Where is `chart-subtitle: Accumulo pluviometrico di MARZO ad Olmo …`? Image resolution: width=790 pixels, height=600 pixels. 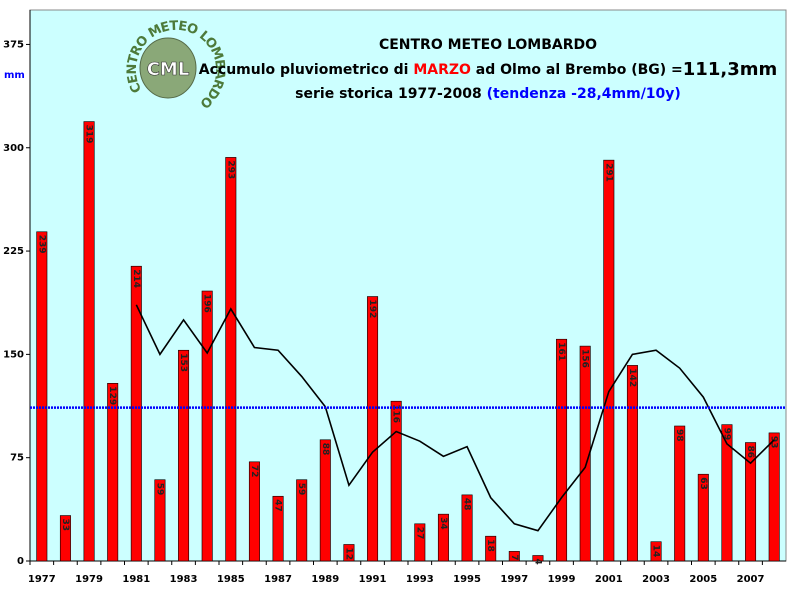 chart-subtitle: Accumulo pluviometrico di MARZO ad Olmo … is located at coordinates (488, 69).